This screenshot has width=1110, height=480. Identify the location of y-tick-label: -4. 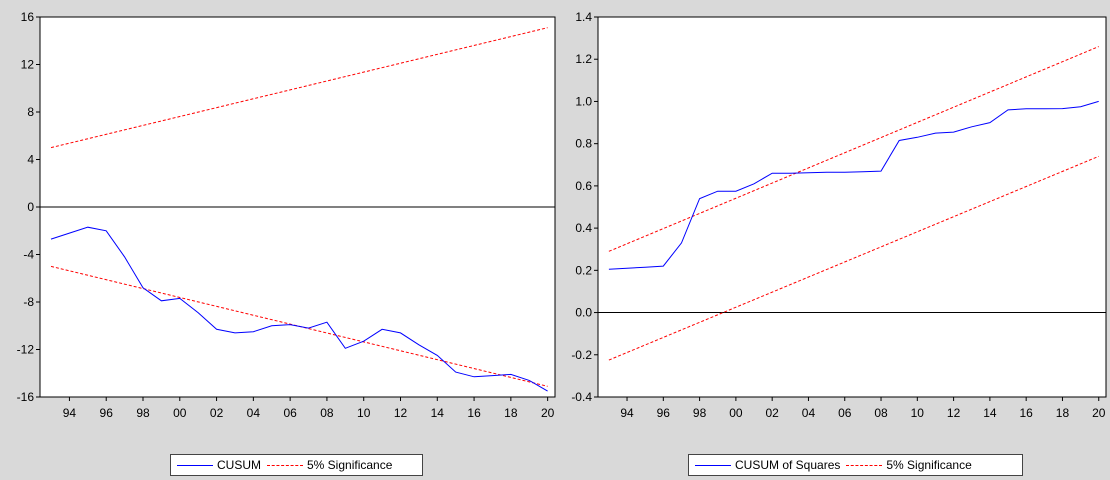
(28, 255).